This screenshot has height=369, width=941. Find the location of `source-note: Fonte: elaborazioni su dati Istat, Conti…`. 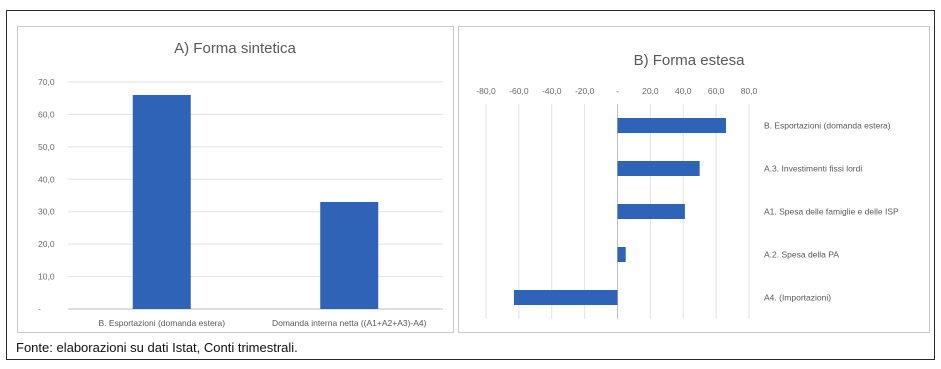

source-note: Fonte: elaborazioni su dati Istat, Conti… is located at coordinates (157, 347).